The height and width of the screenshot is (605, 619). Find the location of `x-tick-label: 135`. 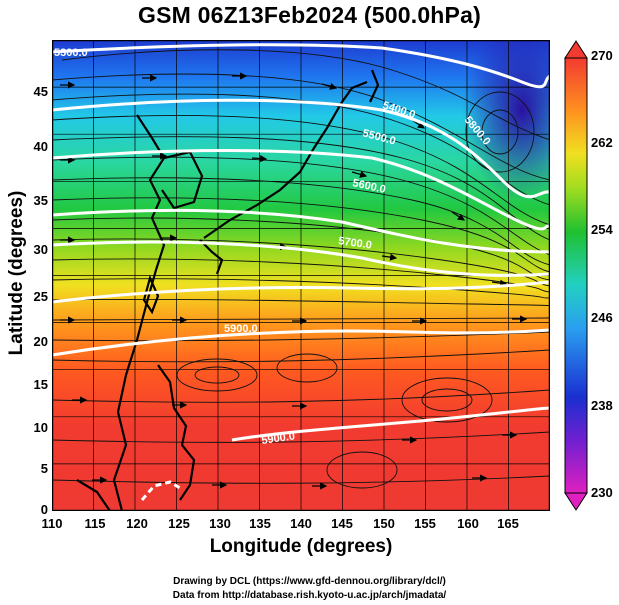

x-tick-label: 135 is located at coordinates (260, 523).